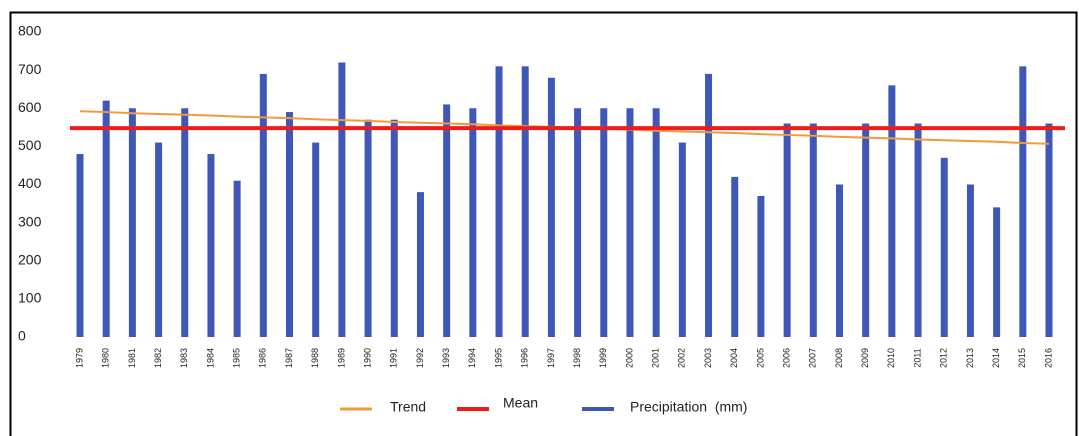 This screenshot has width=1079, height=436. Describe the element at coordinates (839, 358) in the screenshot. I see `x-tick-label: 2008` at that location.